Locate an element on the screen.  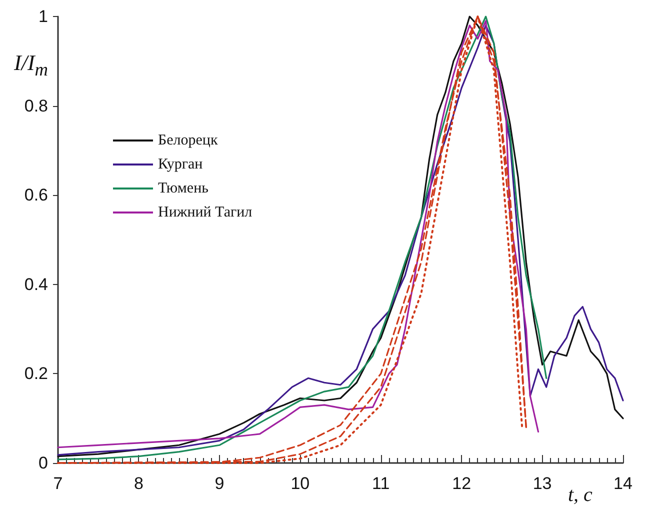
x-tick-label: 9 is located at coordinates (219, 483).